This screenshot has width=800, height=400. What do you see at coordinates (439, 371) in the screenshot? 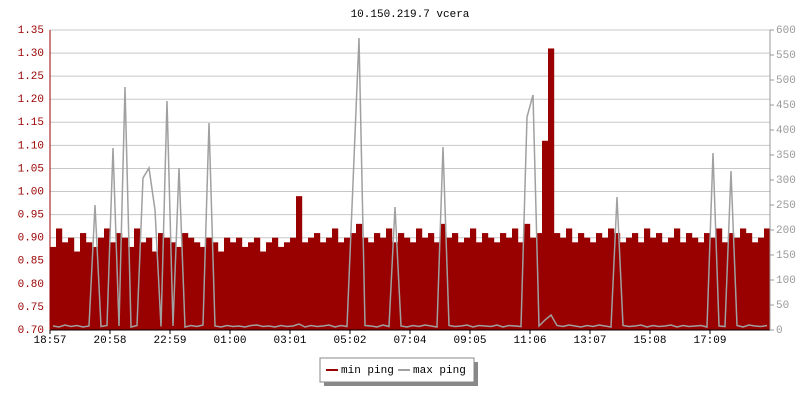
I see `legend-label: max ping` at bounding box center [439, 371].